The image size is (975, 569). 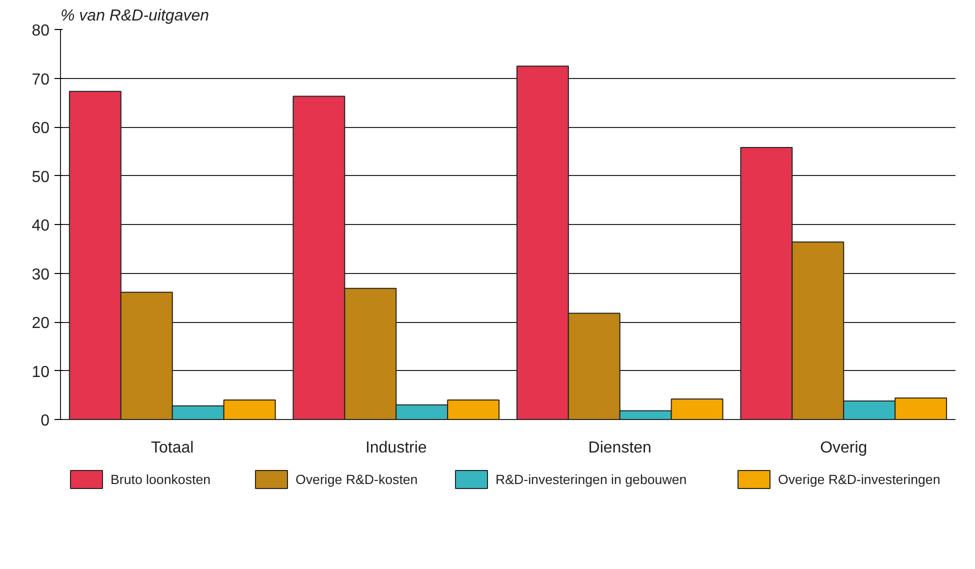 What do you see at coordinates (859, 479) in the screenshot?
I see `legend-label: Overige R&D-investeringen` at bounding box center [859, 479].